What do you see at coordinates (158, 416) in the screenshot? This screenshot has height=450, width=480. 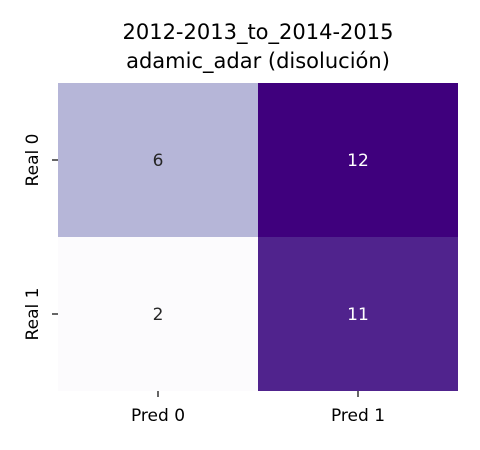 I see `x-tick-label-0: Pred 0` at bounding box center [158, 416].